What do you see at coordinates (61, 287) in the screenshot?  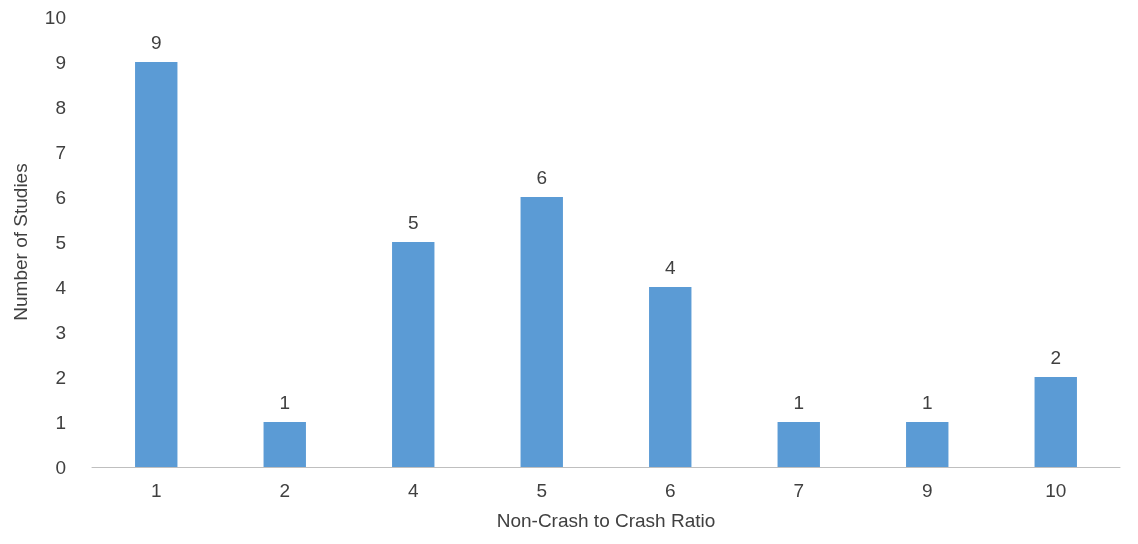 I see `y-tick-label: 4` at bounding box center [61, 287].